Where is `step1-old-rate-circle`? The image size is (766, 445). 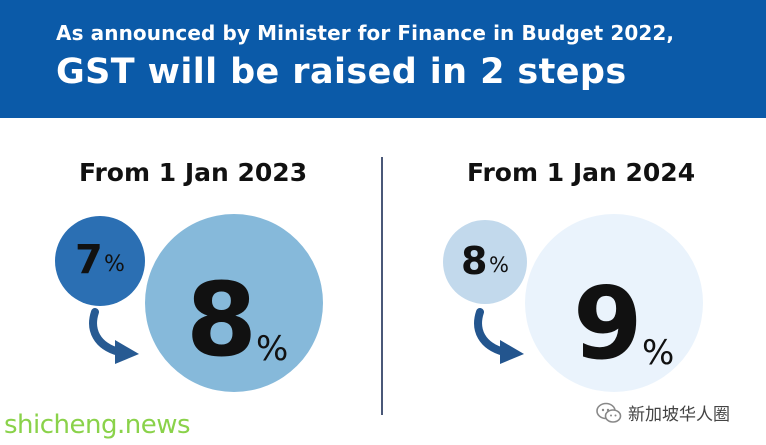
step1-old-rate-circle is located at coordinates (100, 261).